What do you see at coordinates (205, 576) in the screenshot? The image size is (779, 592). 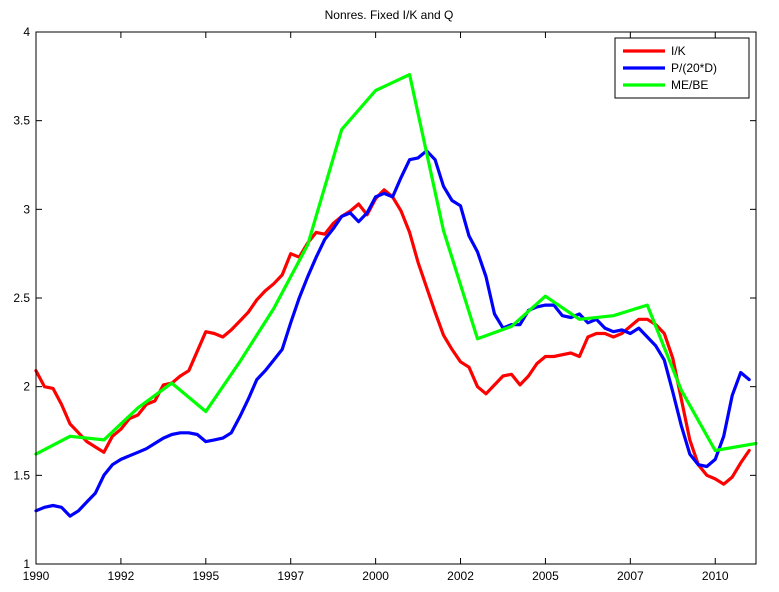 I see `x-tick-label: 1995` at bounding box center [205, 576].